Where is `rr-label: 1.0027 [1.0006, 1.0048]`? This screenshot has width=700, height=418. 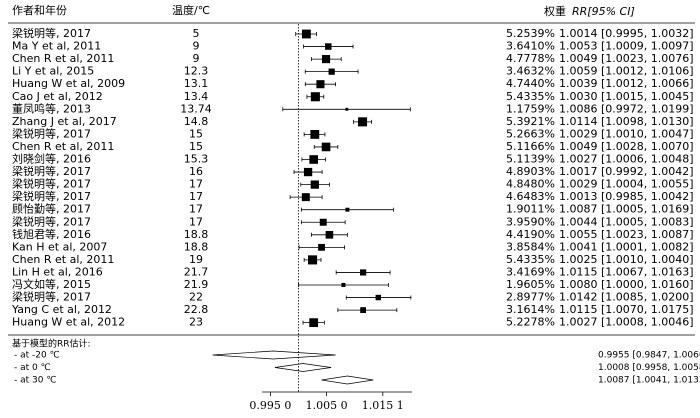
rr-label: 1.0027 [1.0006, 1.0048] is located at coordinates (626, 159).